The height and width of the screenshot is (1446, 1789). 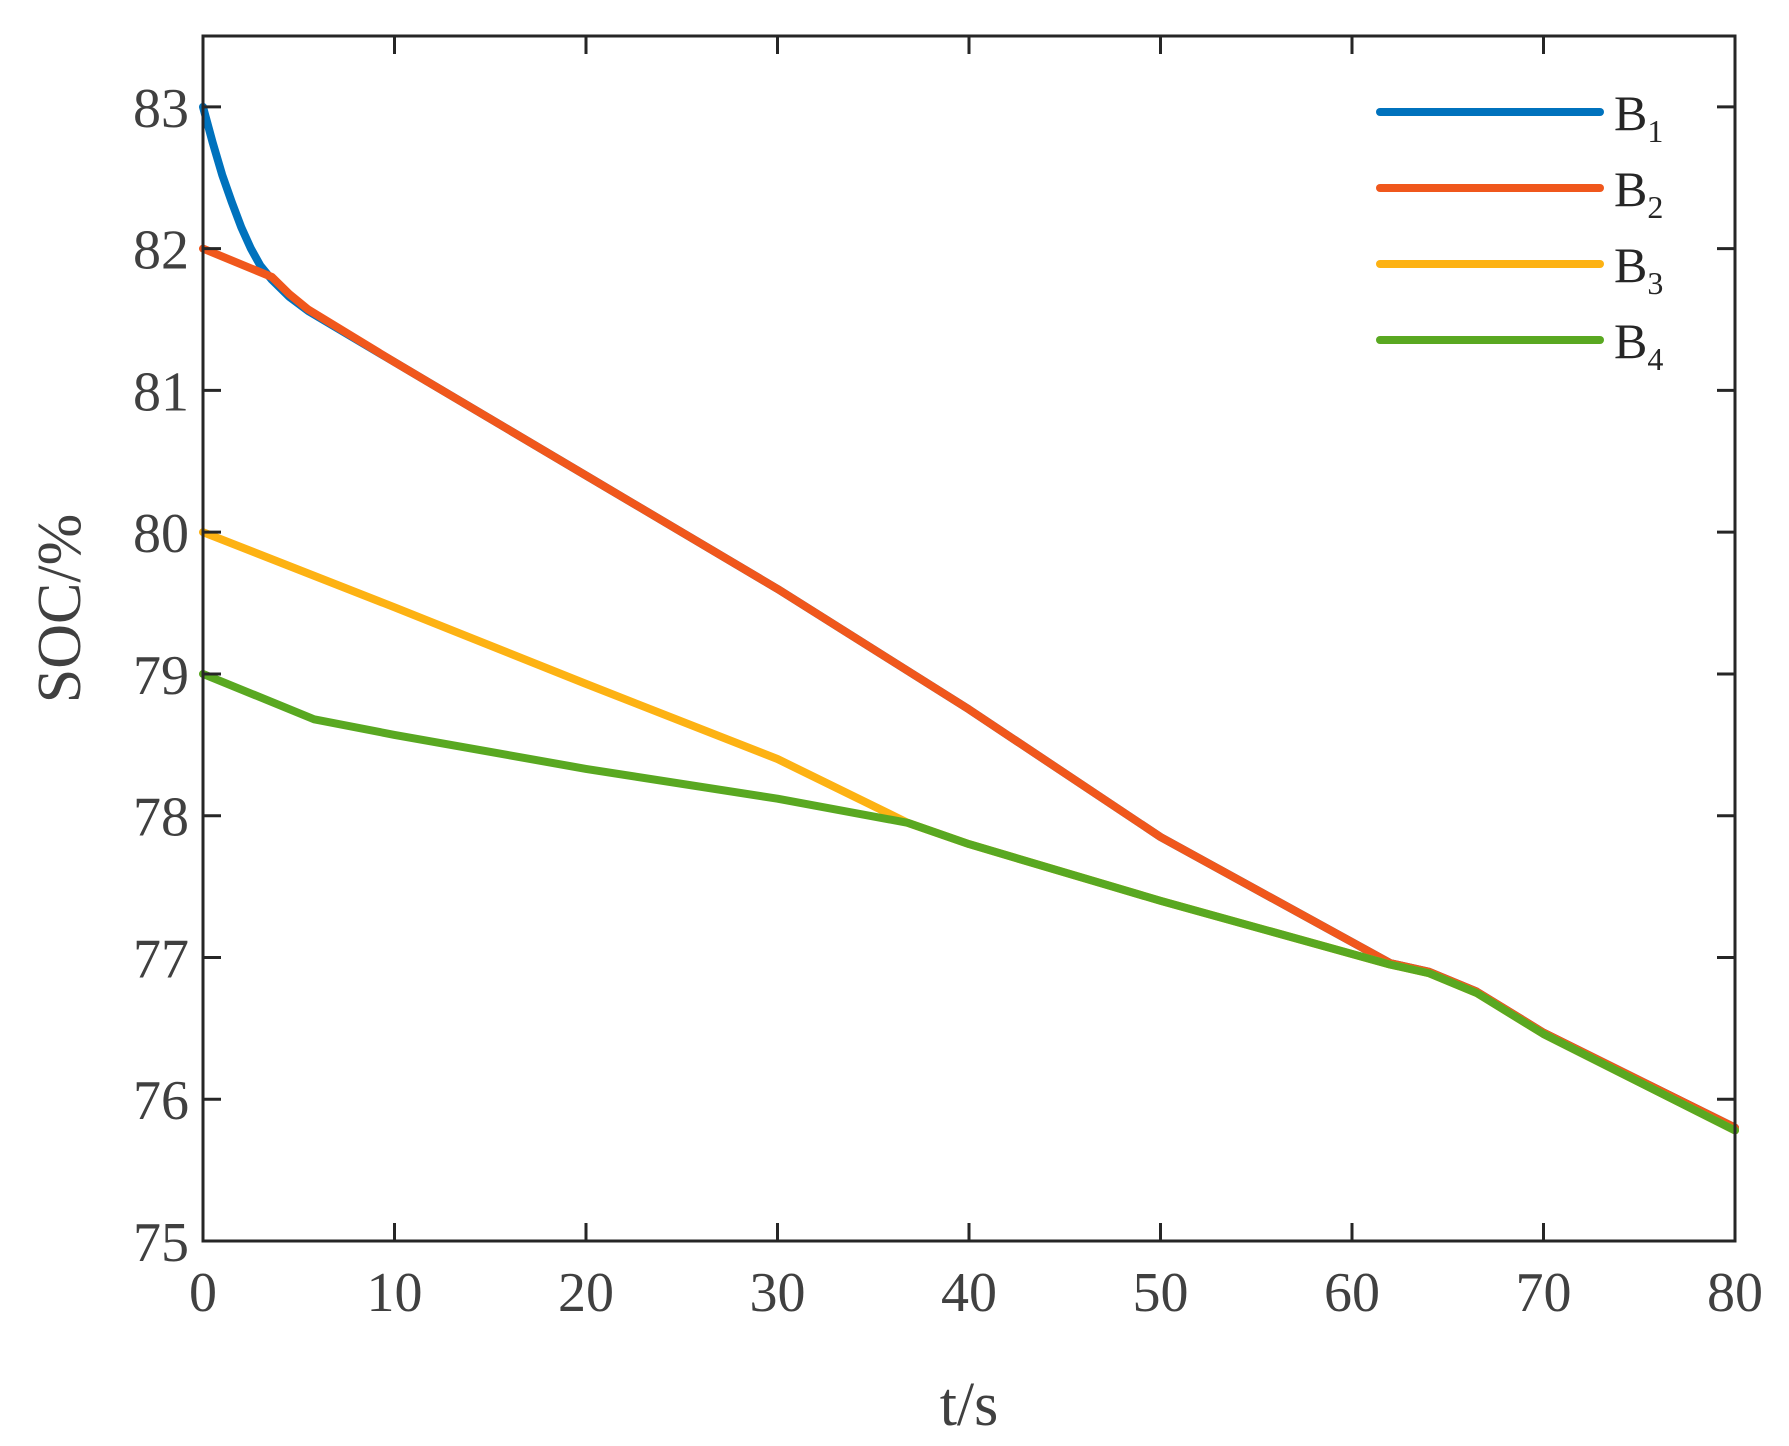 I want to click on y-tick-label: 81, so click(x=161, y=392).